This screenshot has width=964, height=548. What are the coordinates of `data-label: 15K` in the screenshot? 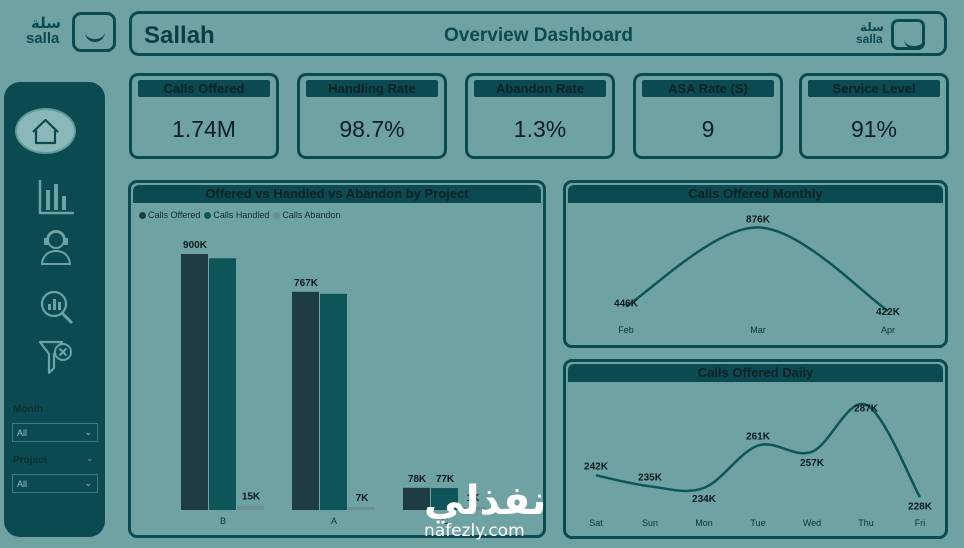 It's located at (251, 497).